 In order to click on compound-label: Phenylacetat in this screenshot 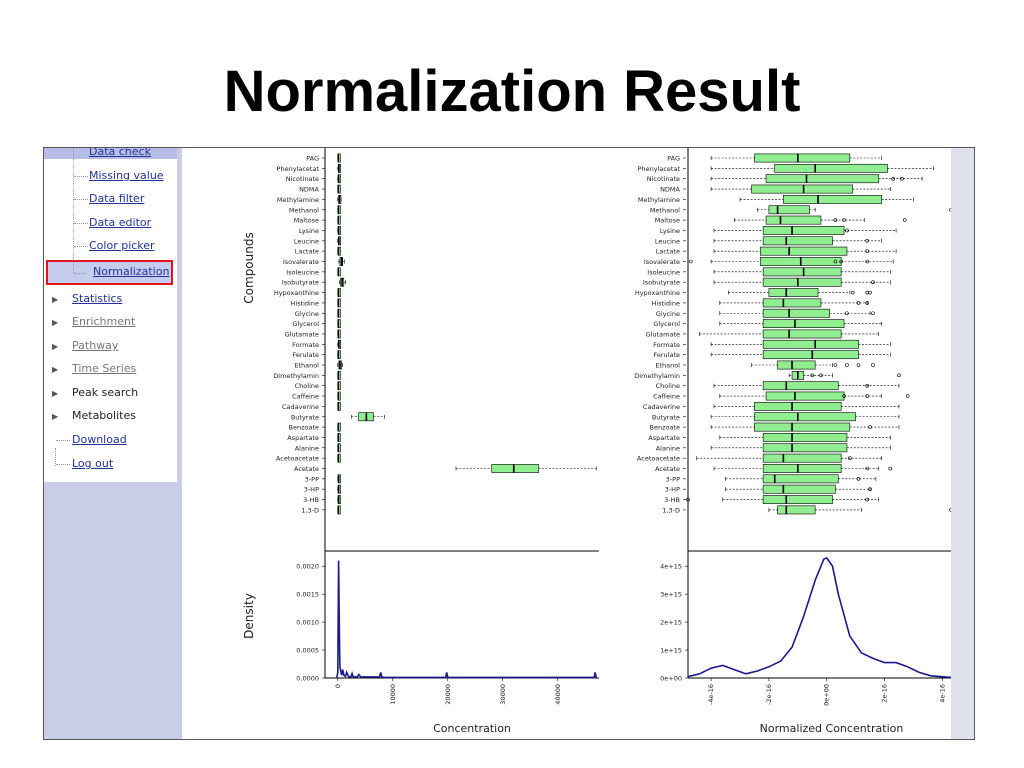, I will do `click(298, 169)`.